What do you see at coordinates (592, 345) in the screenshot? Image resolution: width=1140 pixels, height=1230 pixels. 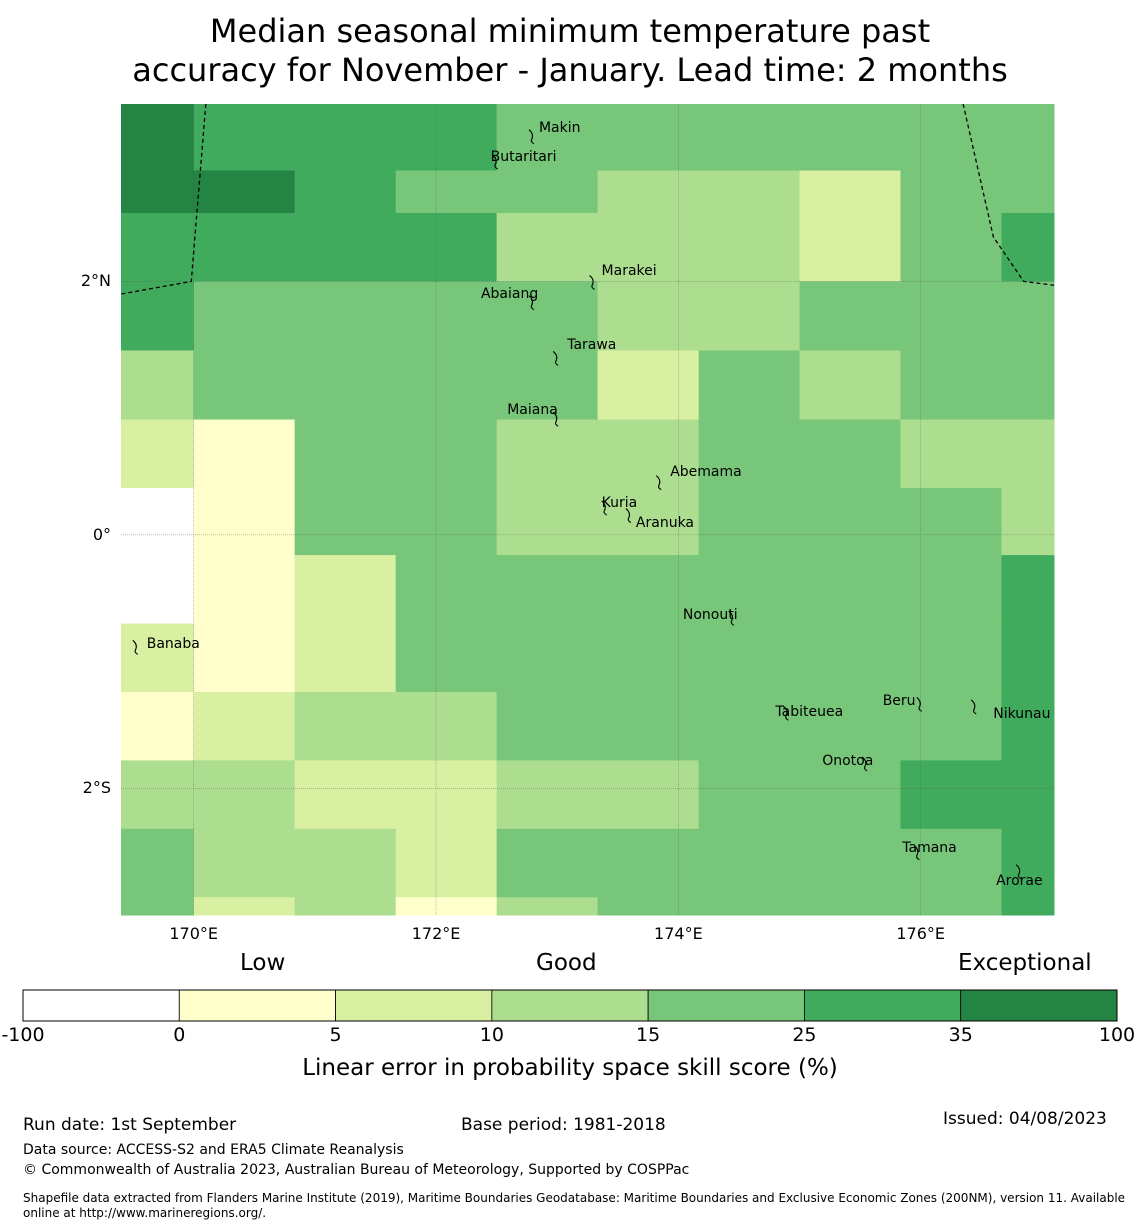 I see `place-label: Tarawa` at bounding box center [592, 345].